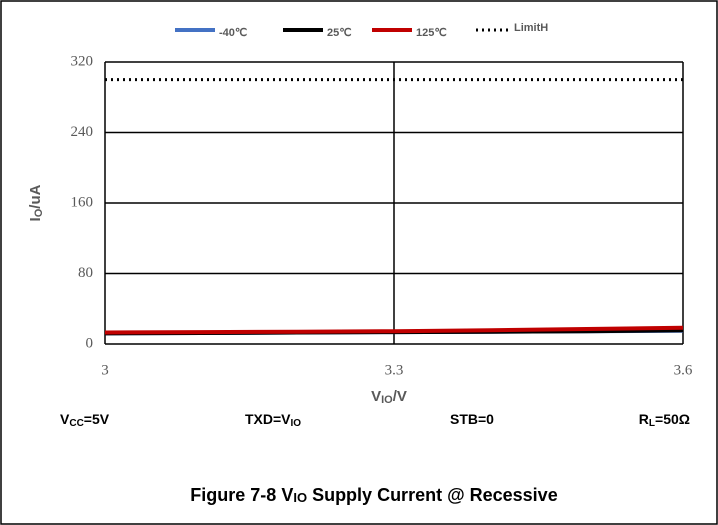 The height and width of the screenshot is (525, 718). What do you see at coordinates (35, 196) in the screenshot?
I see `y-axis-label-part: /uA` at bounding box center [35, 196].